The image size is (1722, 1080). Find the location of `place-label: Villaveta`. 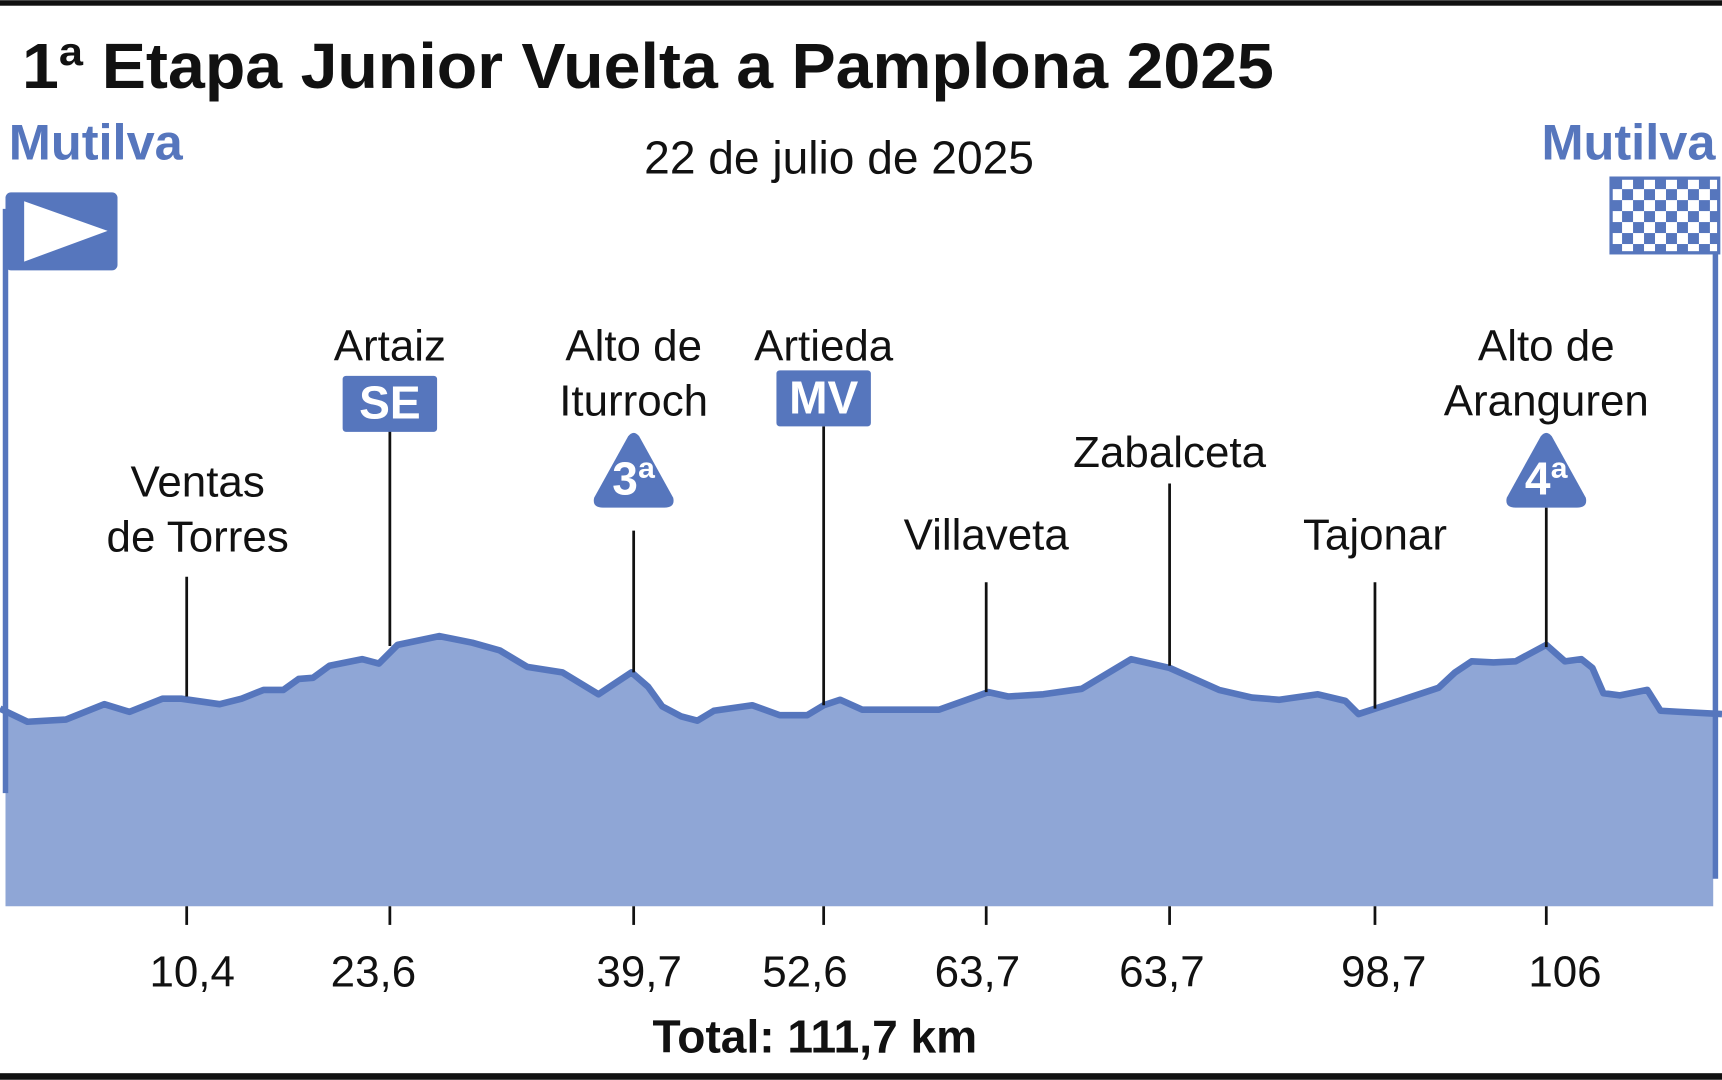

place-label: Villaveta is located at coordinates (987, 534).